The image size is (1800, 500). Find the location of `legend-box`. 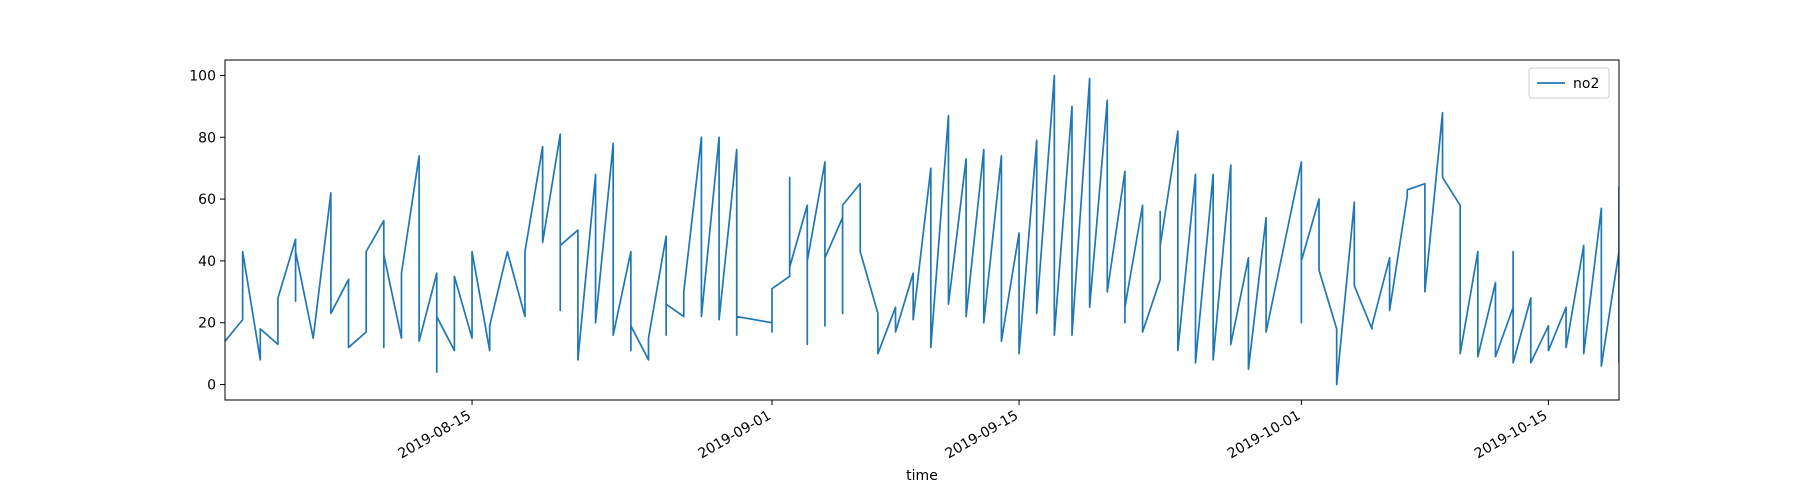

legend-box is located at coordinates (1569, 83).